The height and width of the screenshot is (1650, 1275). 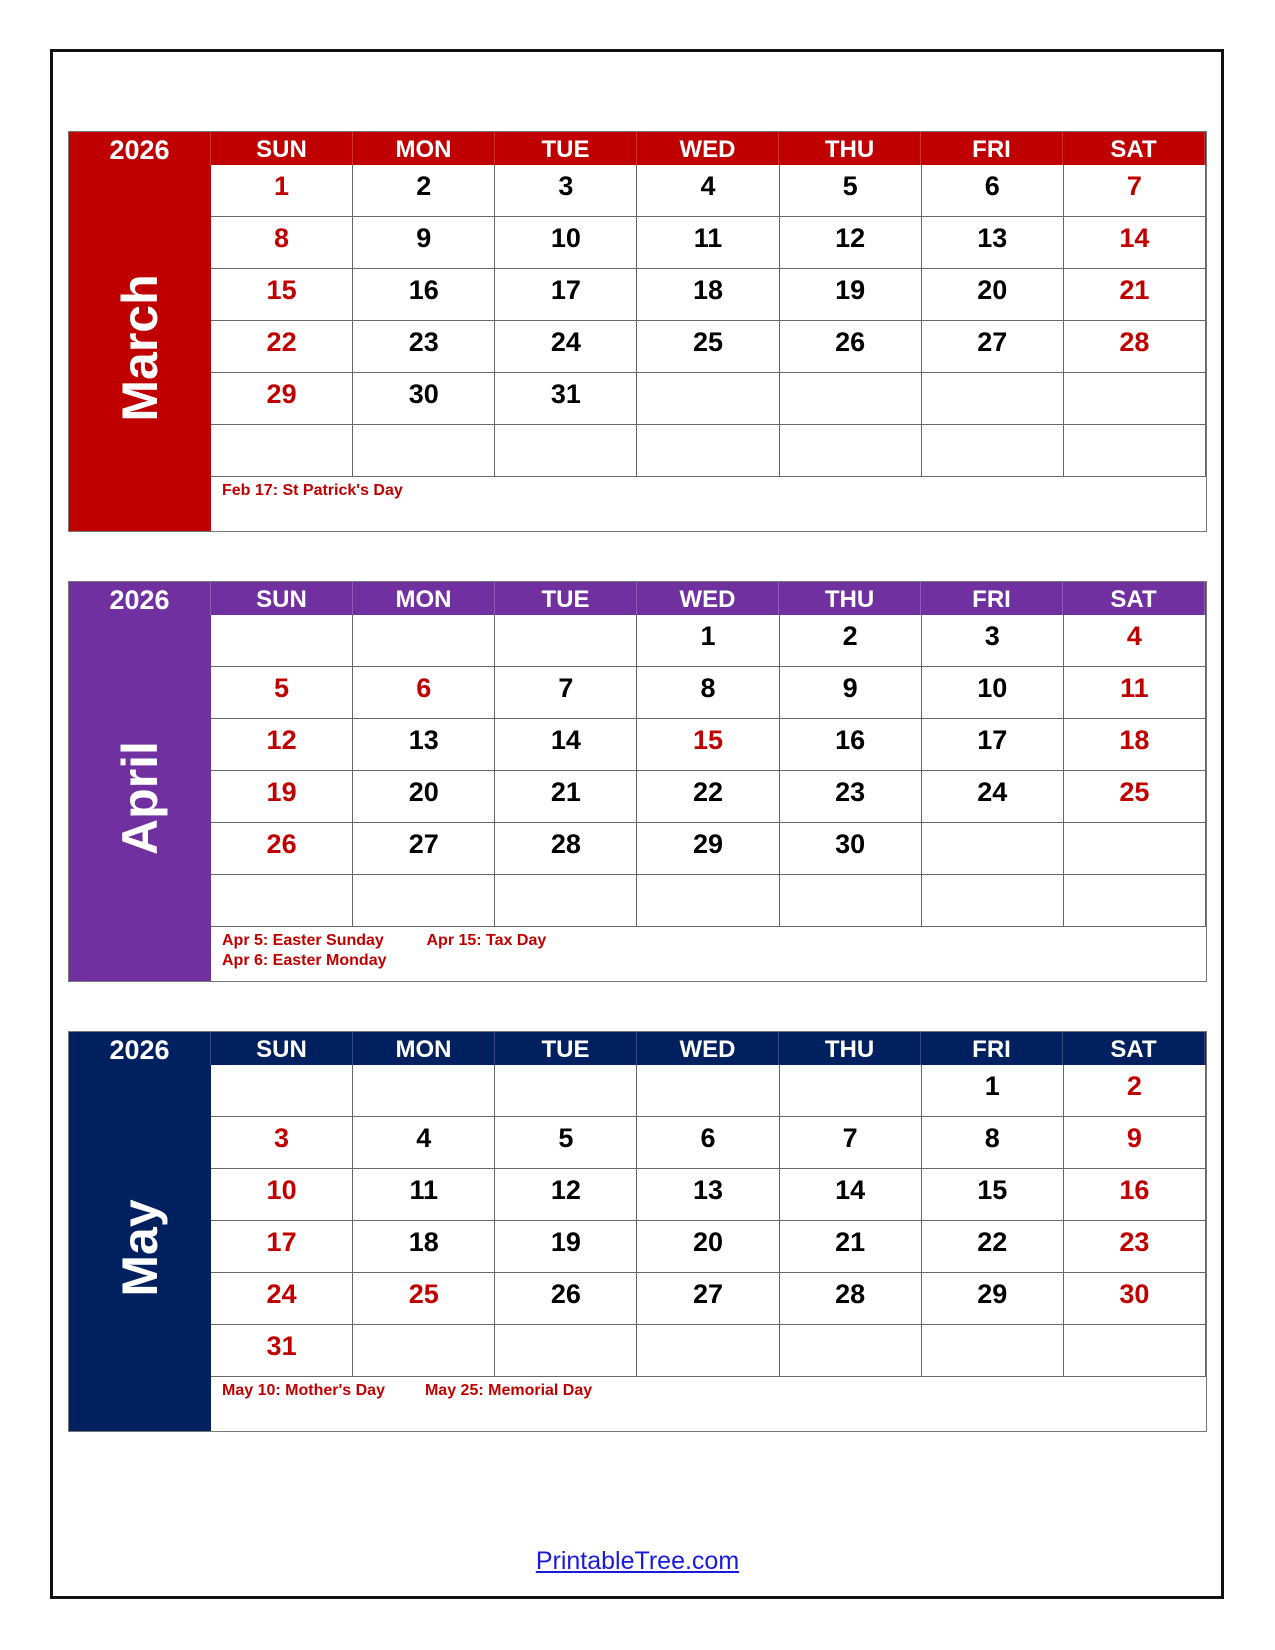 What do you see at coordinates (708, 1195) in the screenshot?
I see `day-cell: 13` at bounding box center [708, 1195].